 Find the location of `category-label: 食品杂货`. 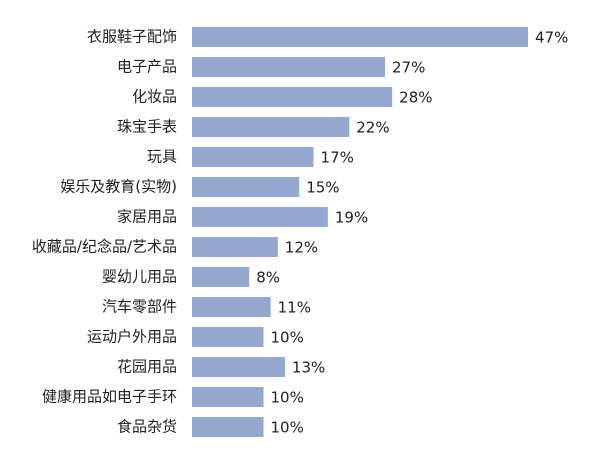

category-label: 食品杂货 is located at coordinates (147, 427).